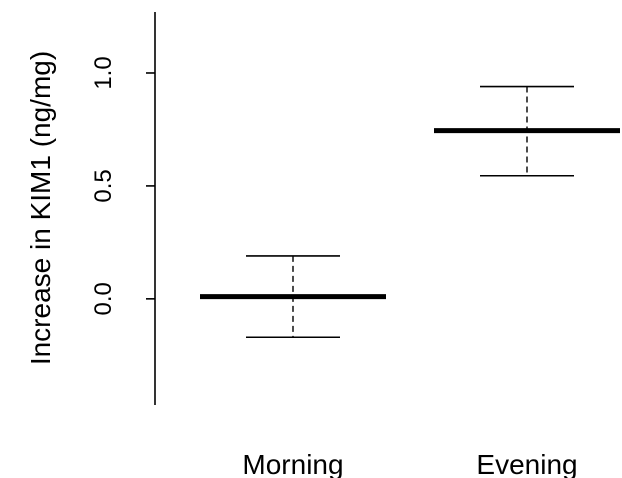 The image size is (622, 478). Describe the element at coordinates (122, 186) in the screenshot. I see `y-ticks: 0.0 0.5 1.0` at that location.